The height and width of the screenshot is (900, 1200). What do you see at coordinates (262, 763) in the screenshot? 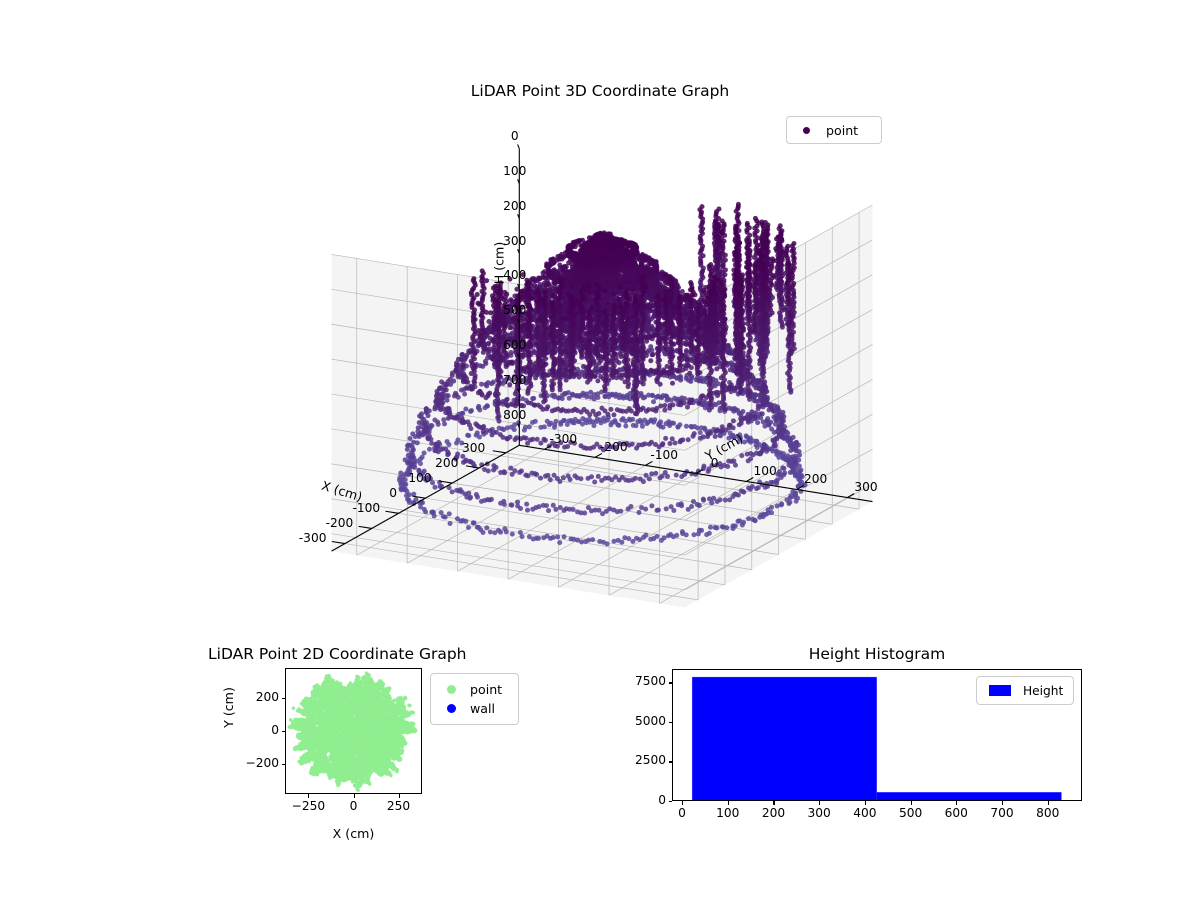
I see `plot2d-ytick--200: −200` at bounding box center [262, 763].